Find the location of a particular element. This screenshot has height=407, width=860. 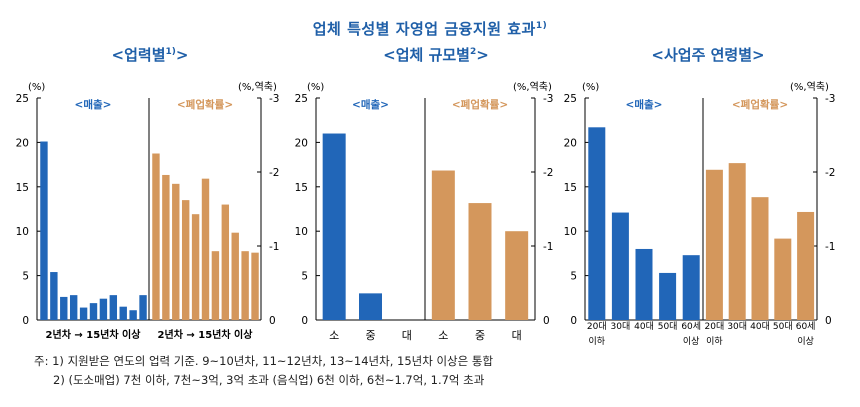

chart-title-size: <업체 규모별2> is located at coordinates (436, 55).